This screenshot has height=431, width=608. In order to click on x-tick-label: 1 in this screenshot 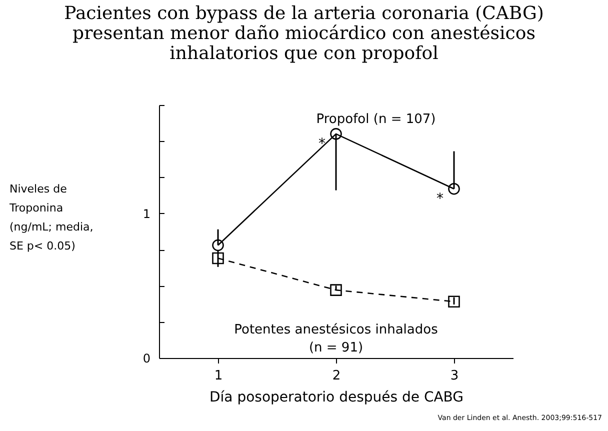, I will do `click(218, 376)`.